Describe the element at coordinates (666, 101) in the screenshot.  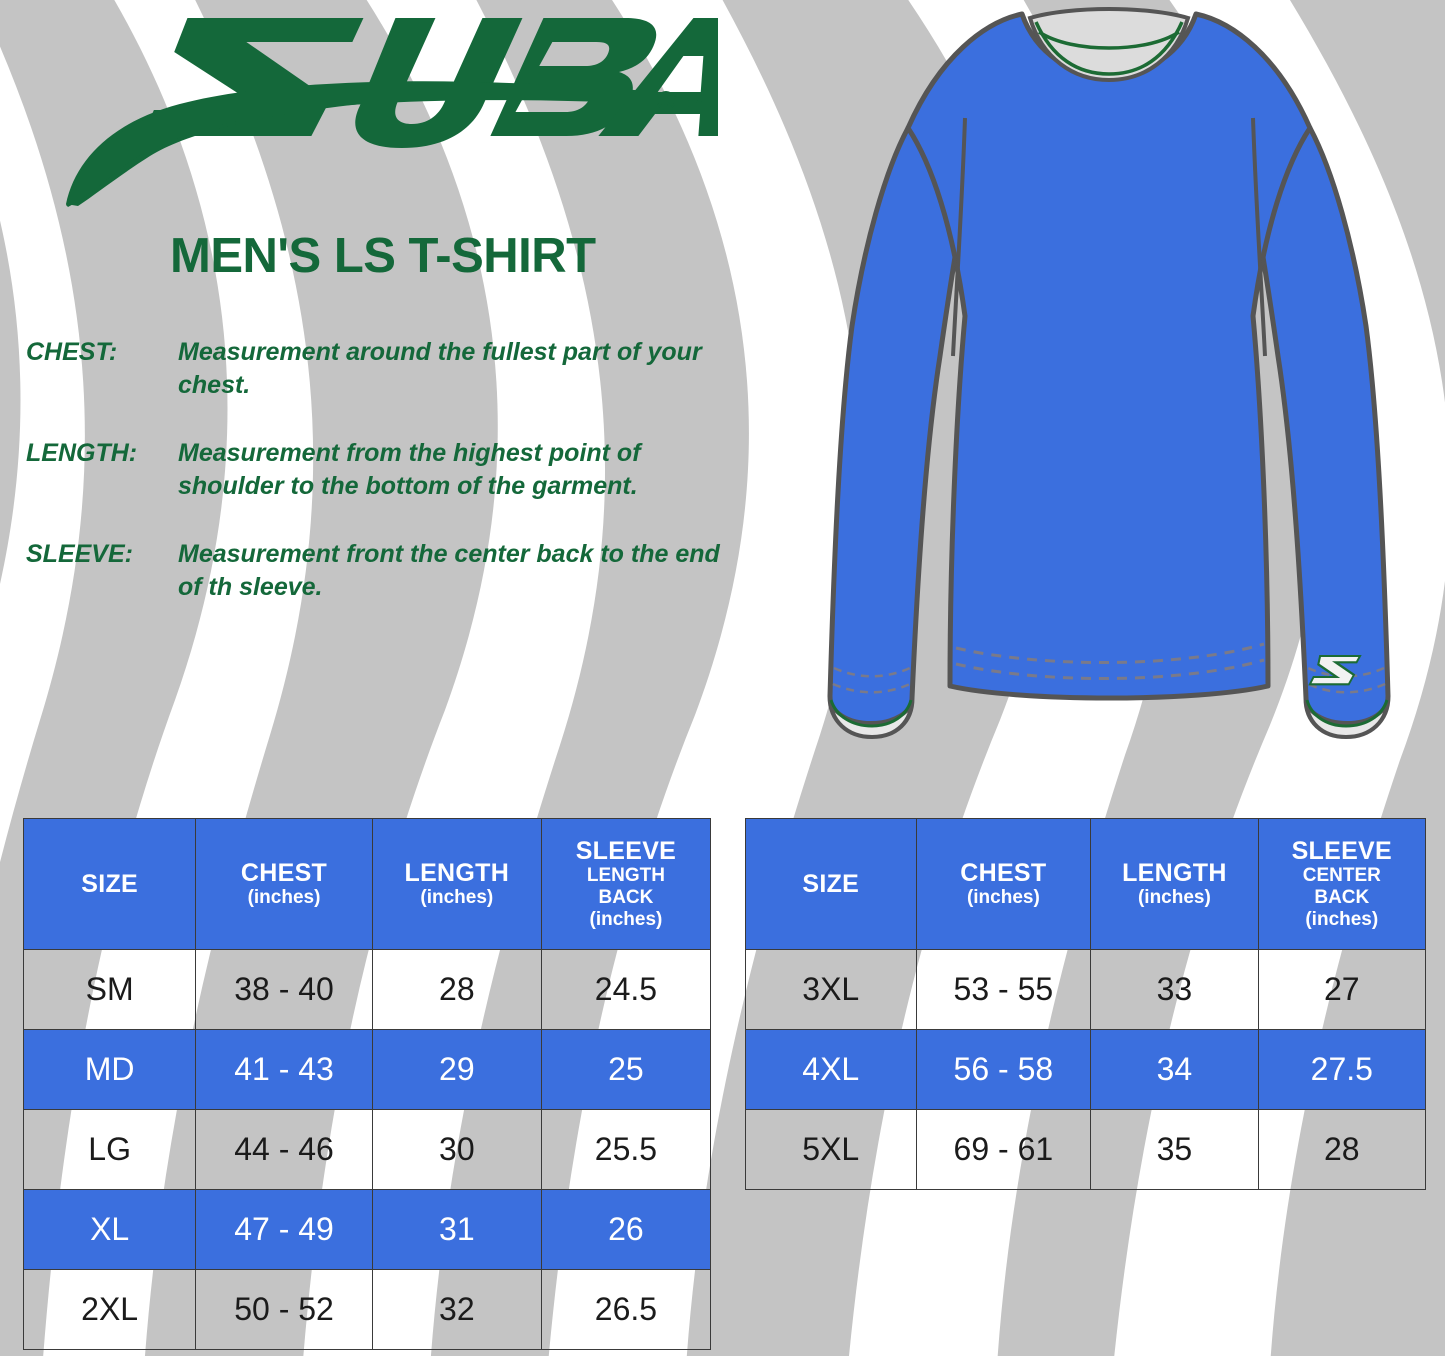
I see `registered-trademark-icon: ®` at that location.